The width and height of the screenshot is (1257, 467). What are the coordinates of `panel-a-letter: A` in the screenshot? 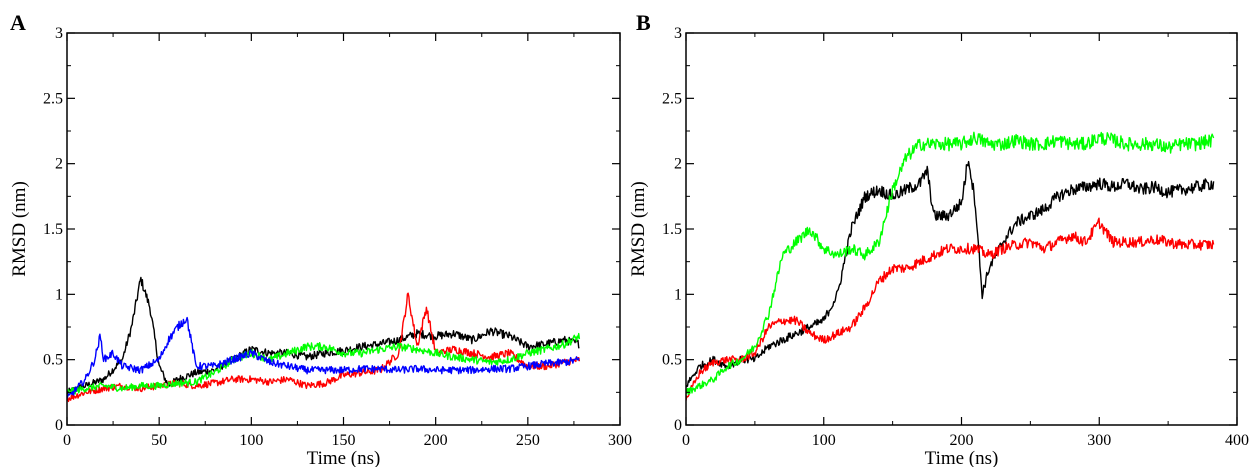 It's located at (18, 22).